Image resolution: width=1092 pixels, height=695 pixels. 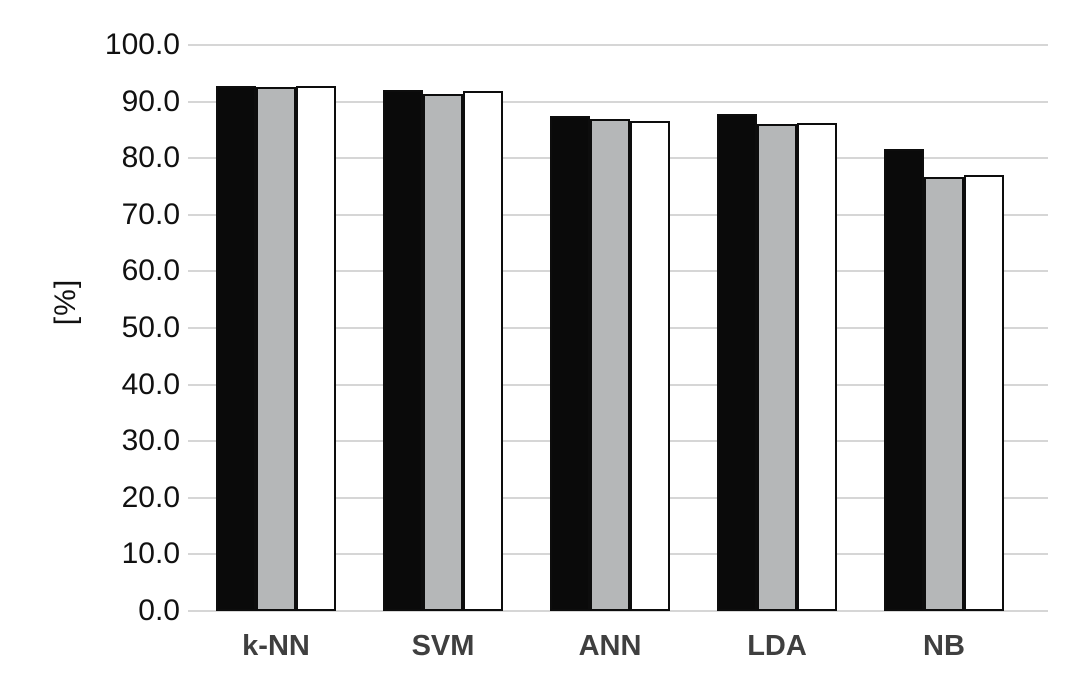 What do you see at coordinates (944, 646) in the screenshot?
I see `x-category-label: NB` at bounding box center [944, 646].